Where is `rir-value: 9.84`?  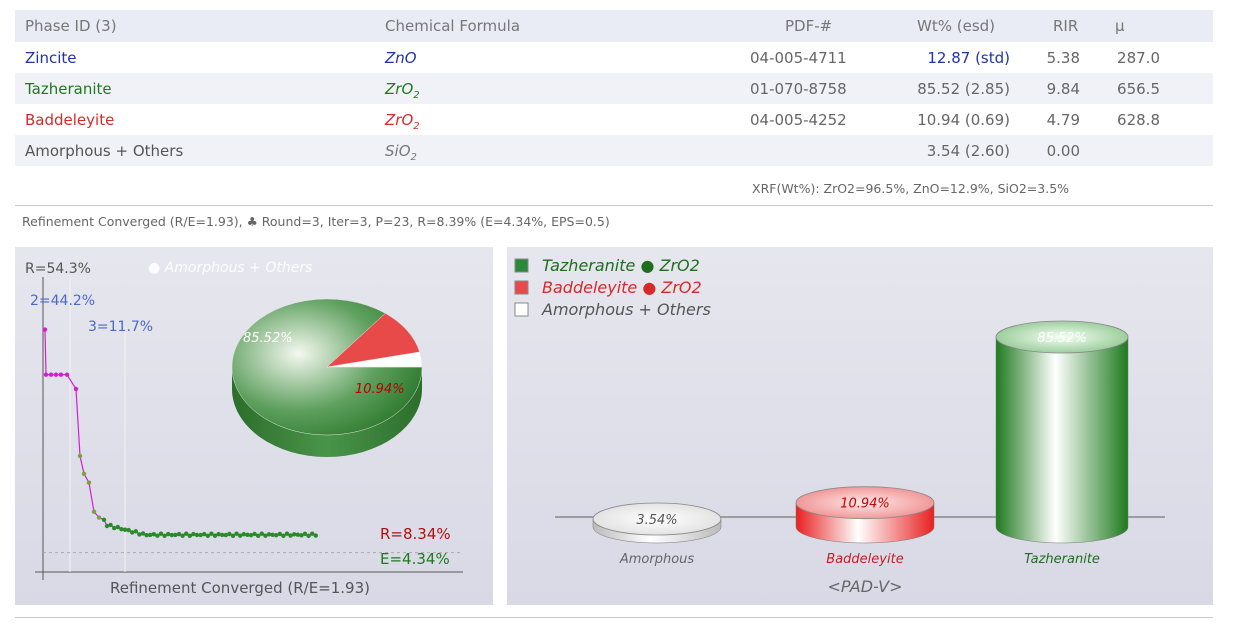 rir-value: 9.84 is located at coordinates (1063, 89).